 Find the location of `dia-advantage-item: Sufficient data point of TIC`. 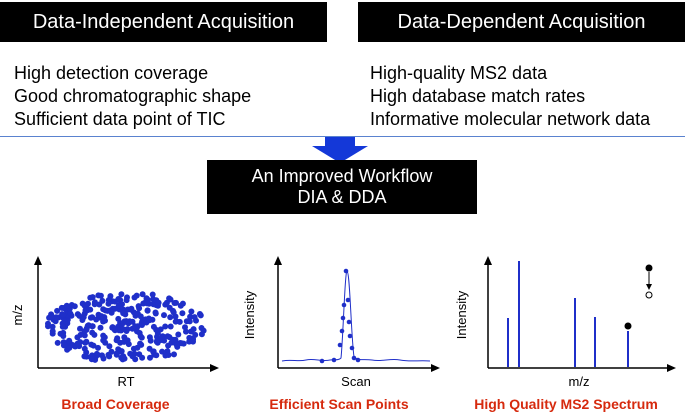

dia-advantage-item: Sufficient data point of TIC is located at coordinates (120, 119).